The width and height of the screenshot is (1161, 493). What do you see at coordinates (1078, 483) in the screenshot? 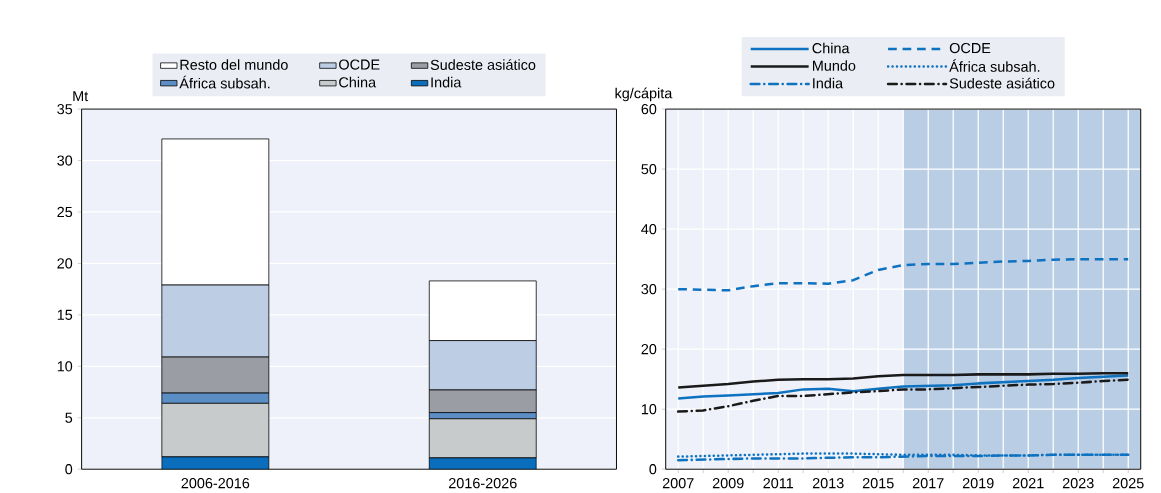
I see `x-tick-label: 2023` at bounding box center [1078, 483].